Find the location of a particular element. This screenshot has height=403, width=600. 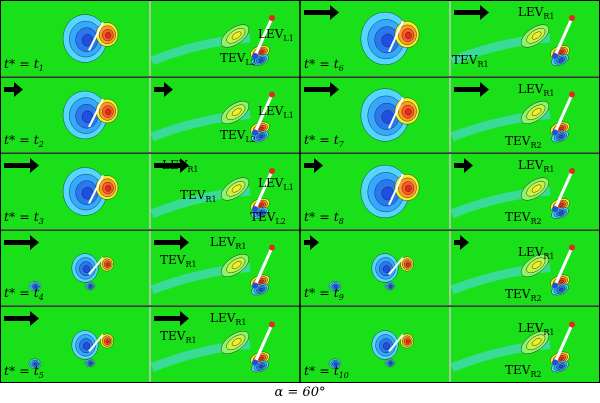

vortex-label: LEVL1 is located at coordinates (276, 112).